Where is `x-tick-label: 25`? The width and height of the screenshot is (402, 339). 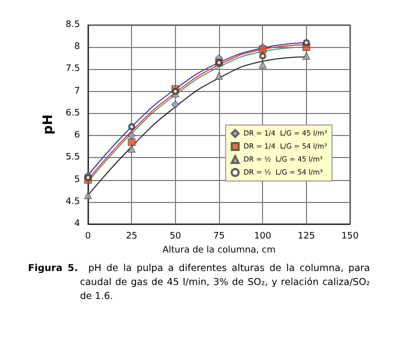 x-tick-label: 25 is located at coordinates (132, 237).